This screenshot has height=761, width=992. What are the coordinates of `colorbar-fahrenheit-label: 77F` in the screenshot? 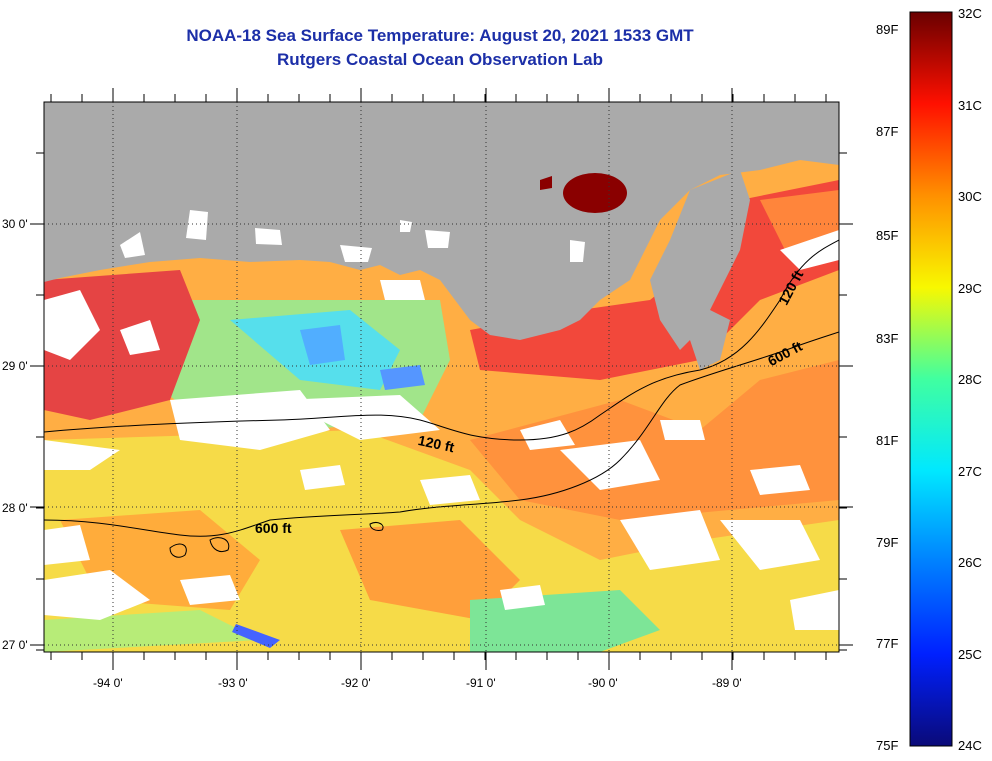 It's located at (887, 643).